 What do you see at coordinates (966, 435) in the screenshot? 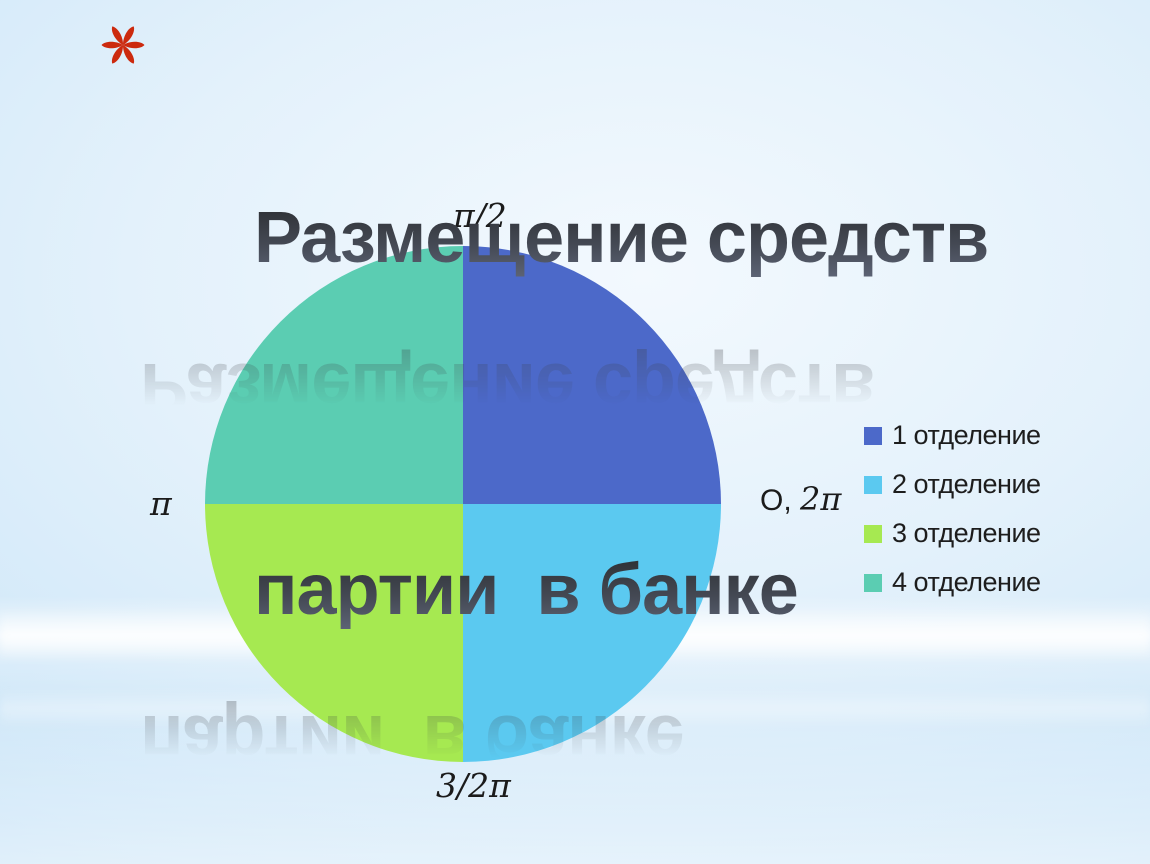
I see `legend-label: 1 отделение` at bounding box center [966, 435].